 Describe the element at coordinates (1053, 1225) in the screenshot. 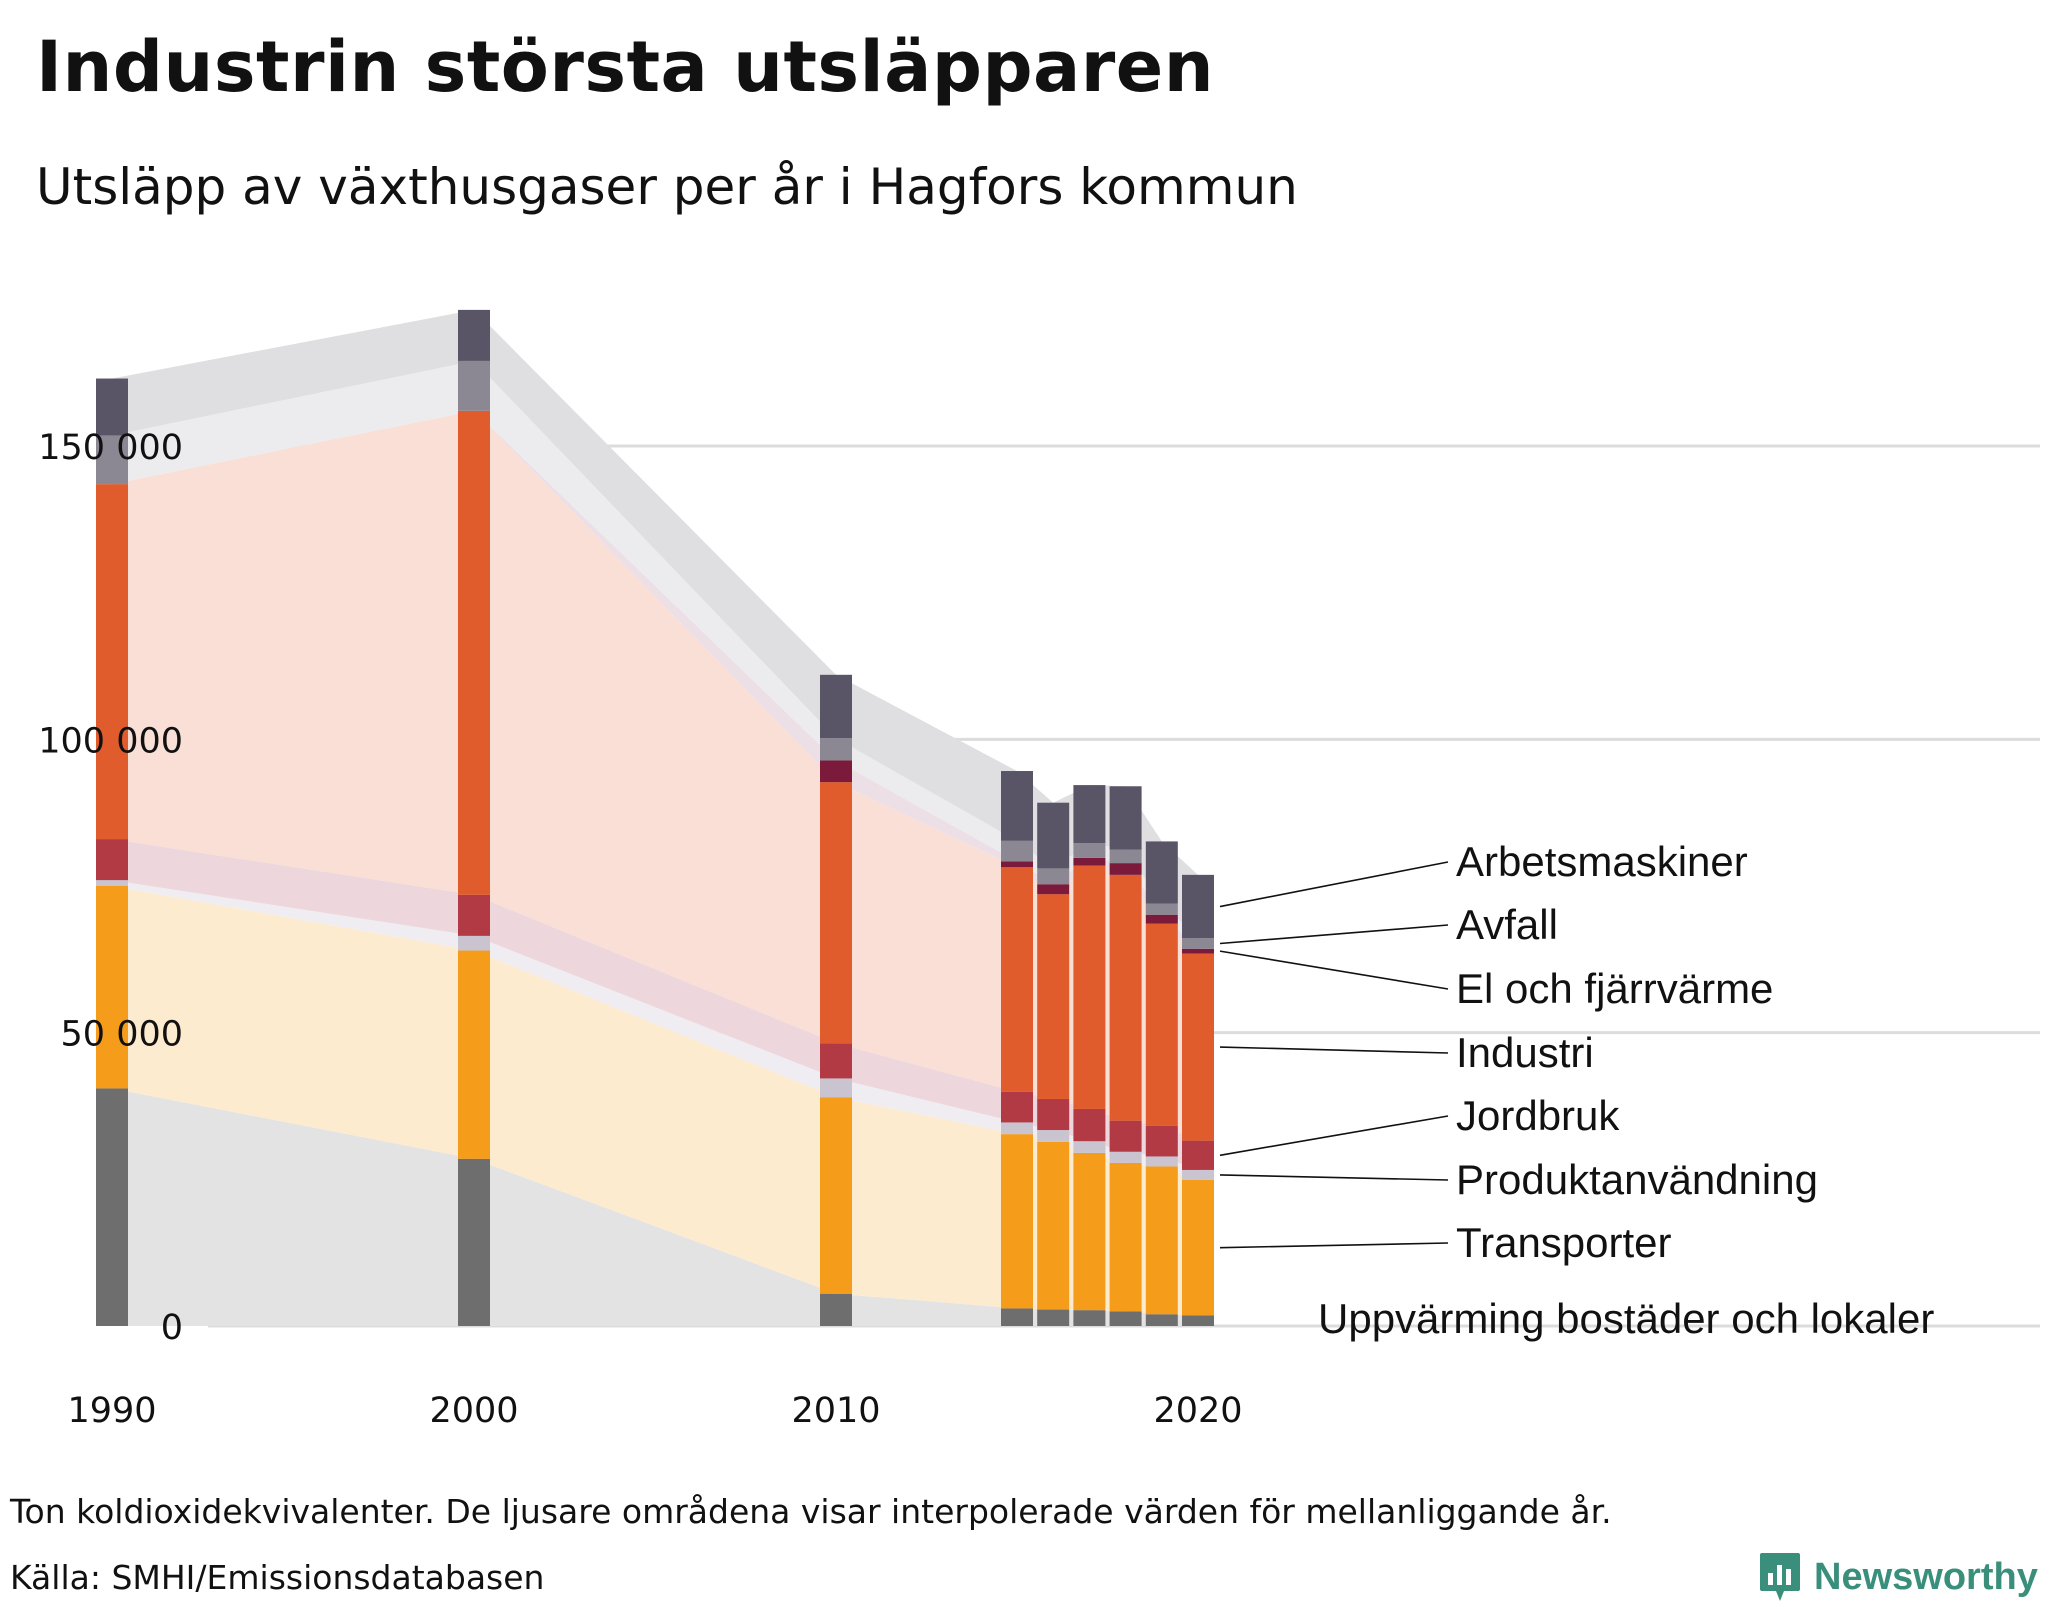

I see `bar-transporter-2016` at that location.